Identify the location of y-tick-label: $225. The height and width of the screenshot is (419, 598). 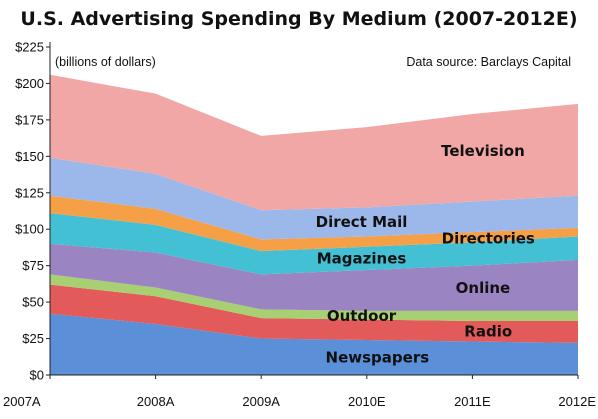
(29, 47).